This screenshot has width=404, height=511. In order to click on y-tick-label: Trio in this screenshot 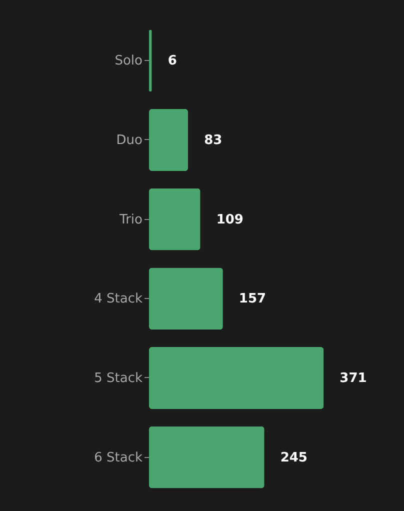, I will do `click(130, 220)`.